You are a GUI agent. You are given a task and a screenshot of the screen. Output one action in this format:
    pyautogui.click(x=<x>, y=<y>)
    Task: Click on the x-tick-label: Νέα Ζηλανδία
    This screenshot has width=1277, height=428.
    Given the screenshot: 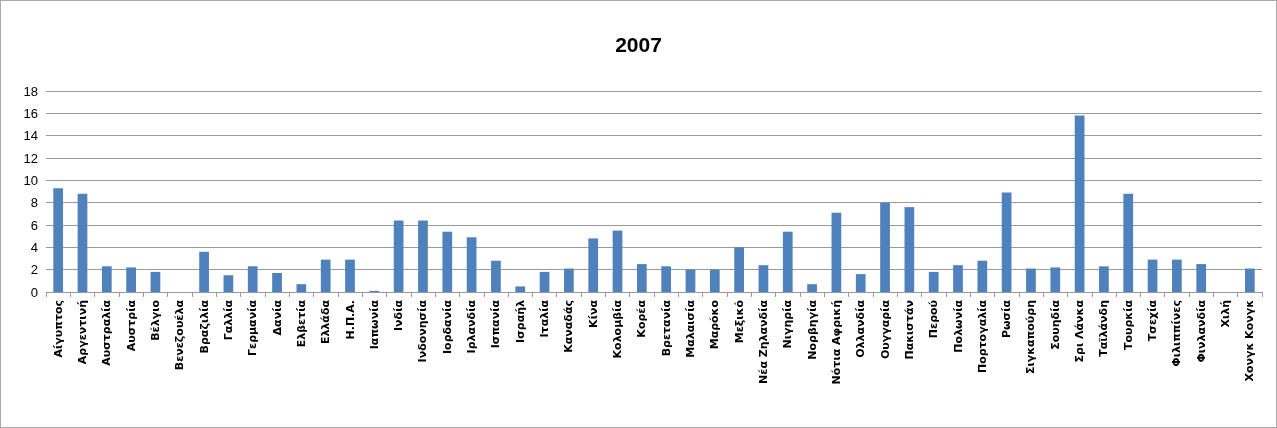 What is the action you would take?
    pyautogui.click(x=763, y=341)
    